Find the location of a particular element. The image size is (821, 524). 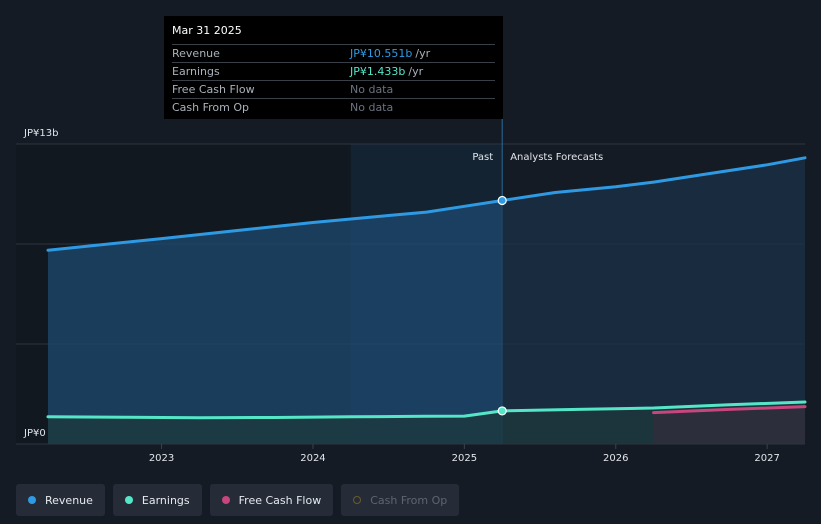

tooltip-label: Revenue is located at coordinates (196, 53).